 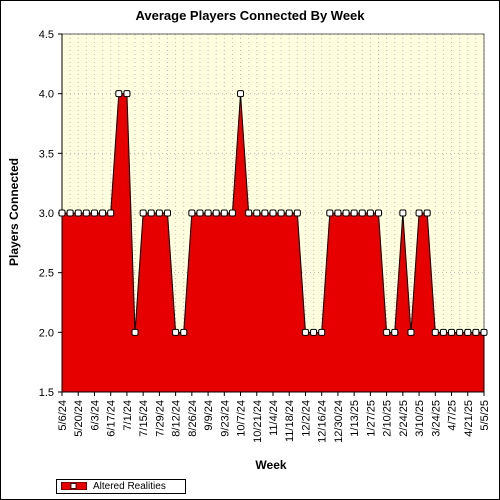 What do you see at coordinates (160, 418) in the screenshot?
I see `x-tick-label: 7/29/24` at bounding box center [160, 418].